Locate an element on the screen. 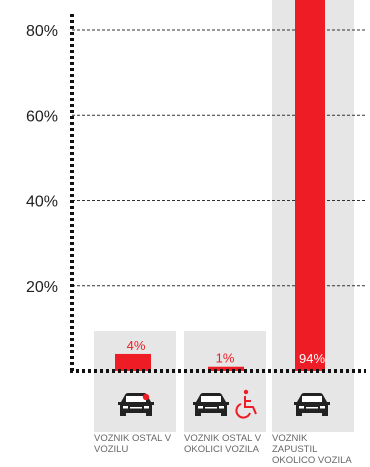 The width and height of the screenshot is (370, 467). value-labels: 4% 1% 94% is located at coordinates (226, 352).